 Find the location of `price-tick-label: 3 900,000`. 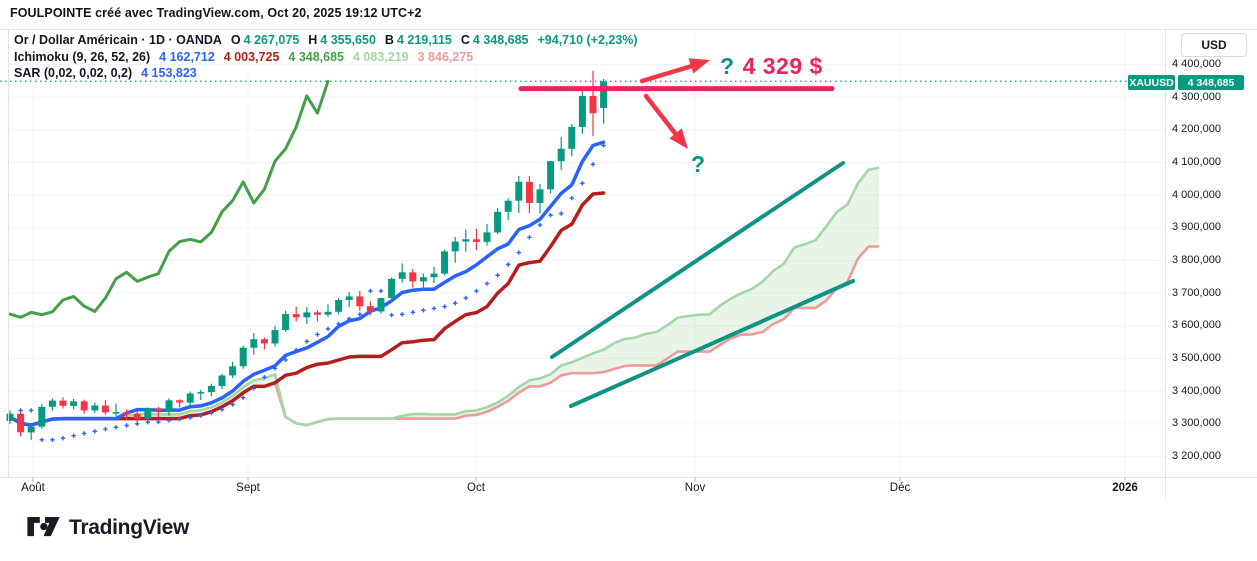

price-tick-label: 3 900,000 is located at coordinates (1196, 227).